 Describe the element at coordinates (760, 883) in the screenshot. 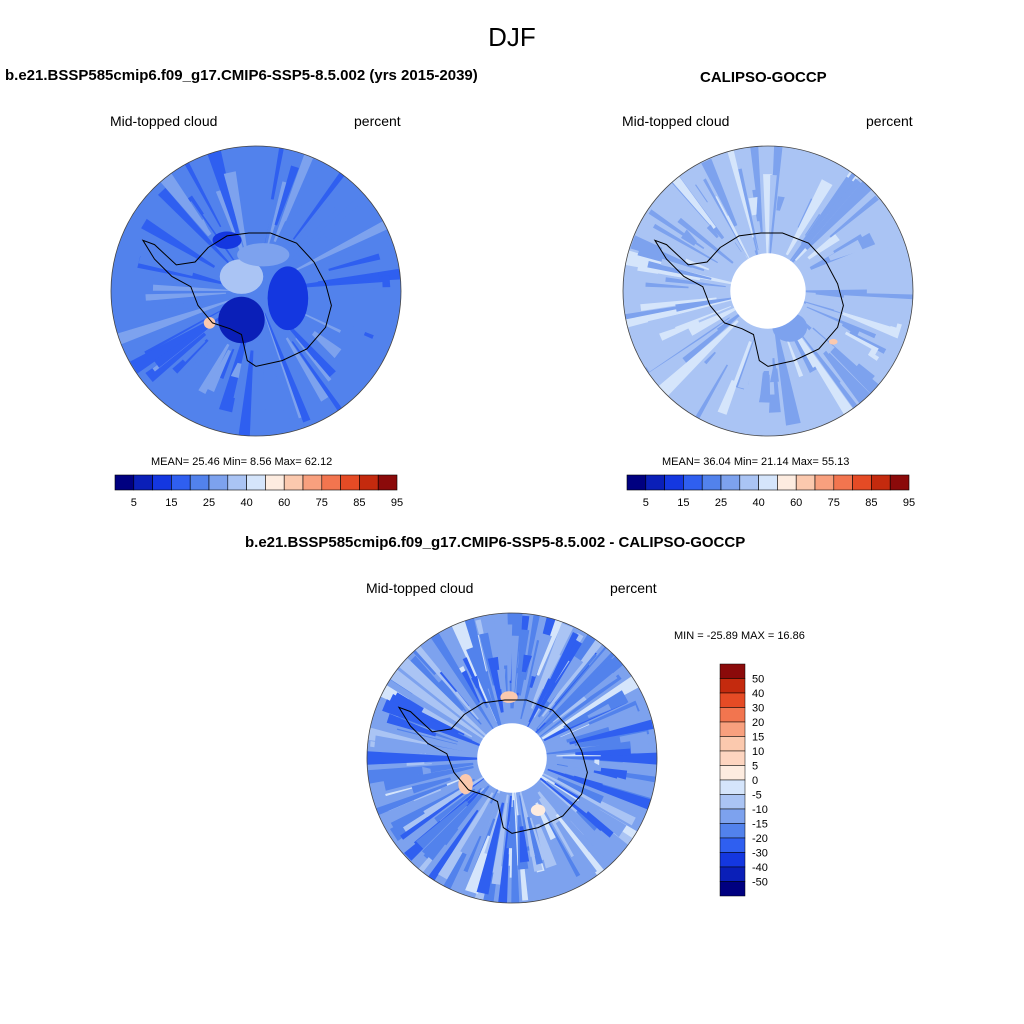

I see `colorbar-tick-label: -50` at that location.